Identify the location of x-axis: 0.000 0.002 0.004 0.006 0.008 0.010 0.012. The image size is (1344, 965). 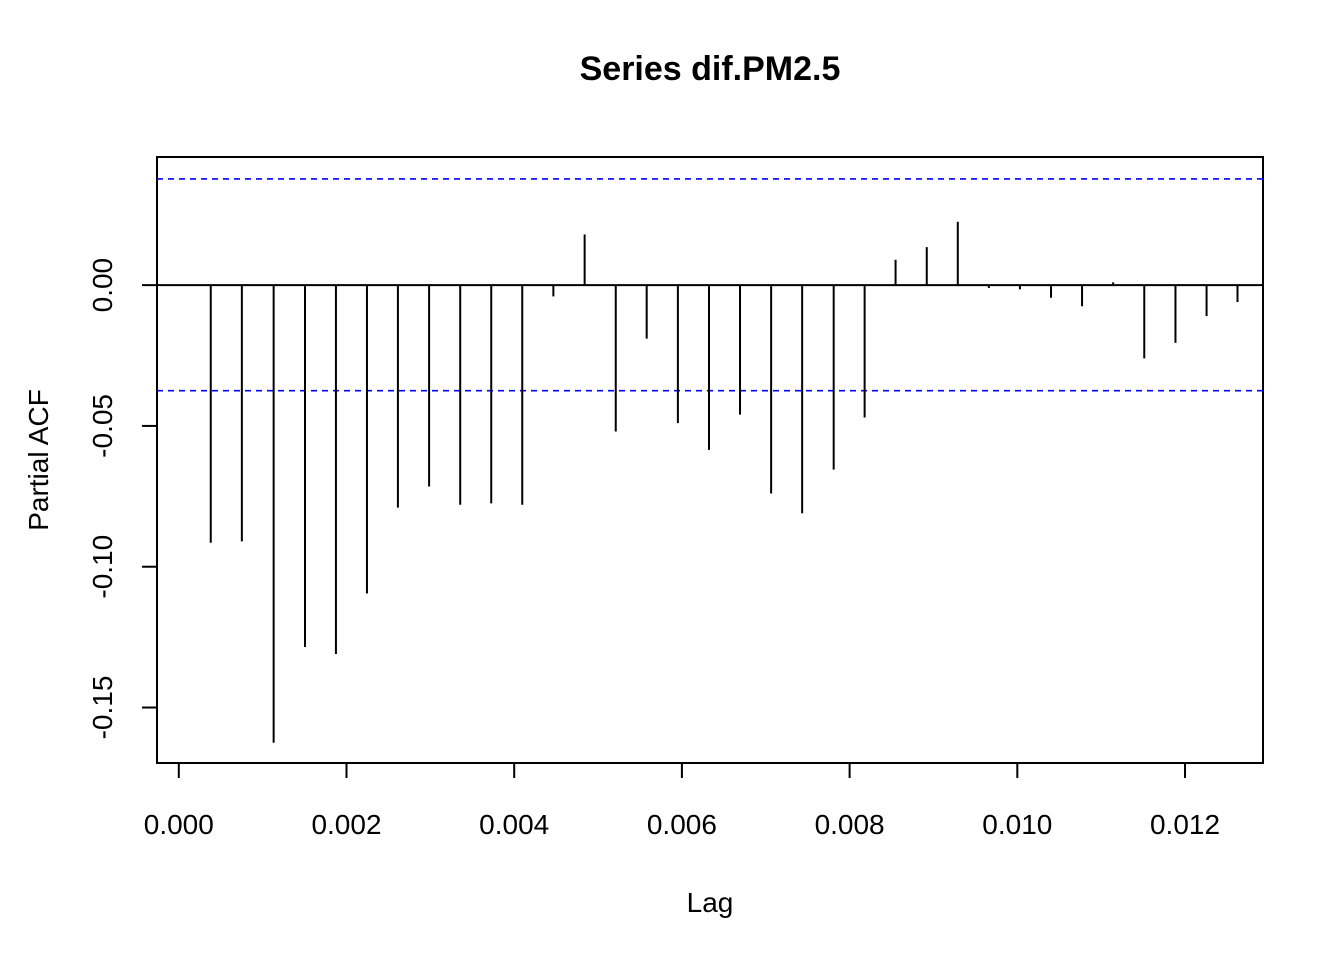
(682, 801).